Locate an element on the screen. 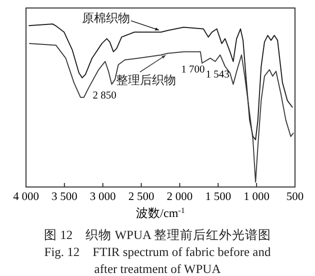  annotation: 1 700 is located at coordinates (193, 70).